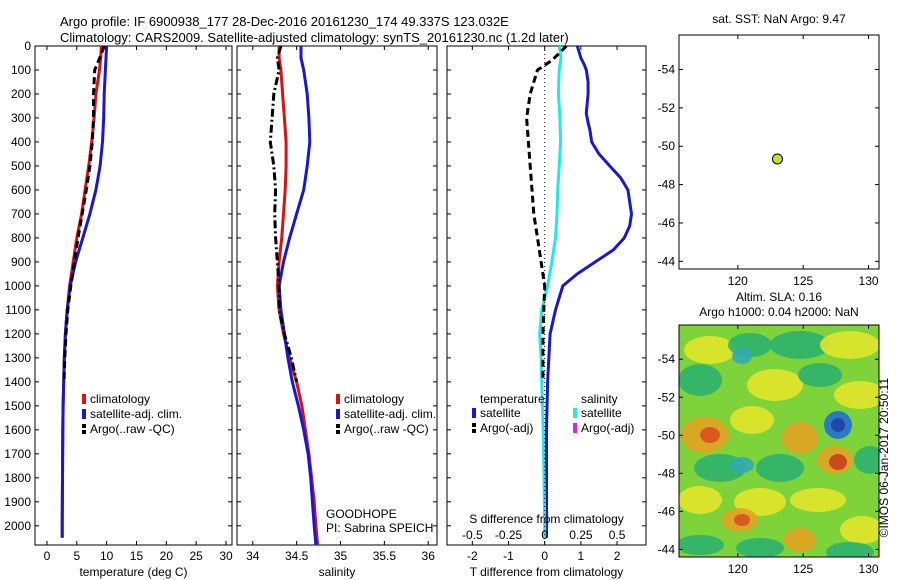  I want to click on x-tick-label: 34.5, so click(297, 556).